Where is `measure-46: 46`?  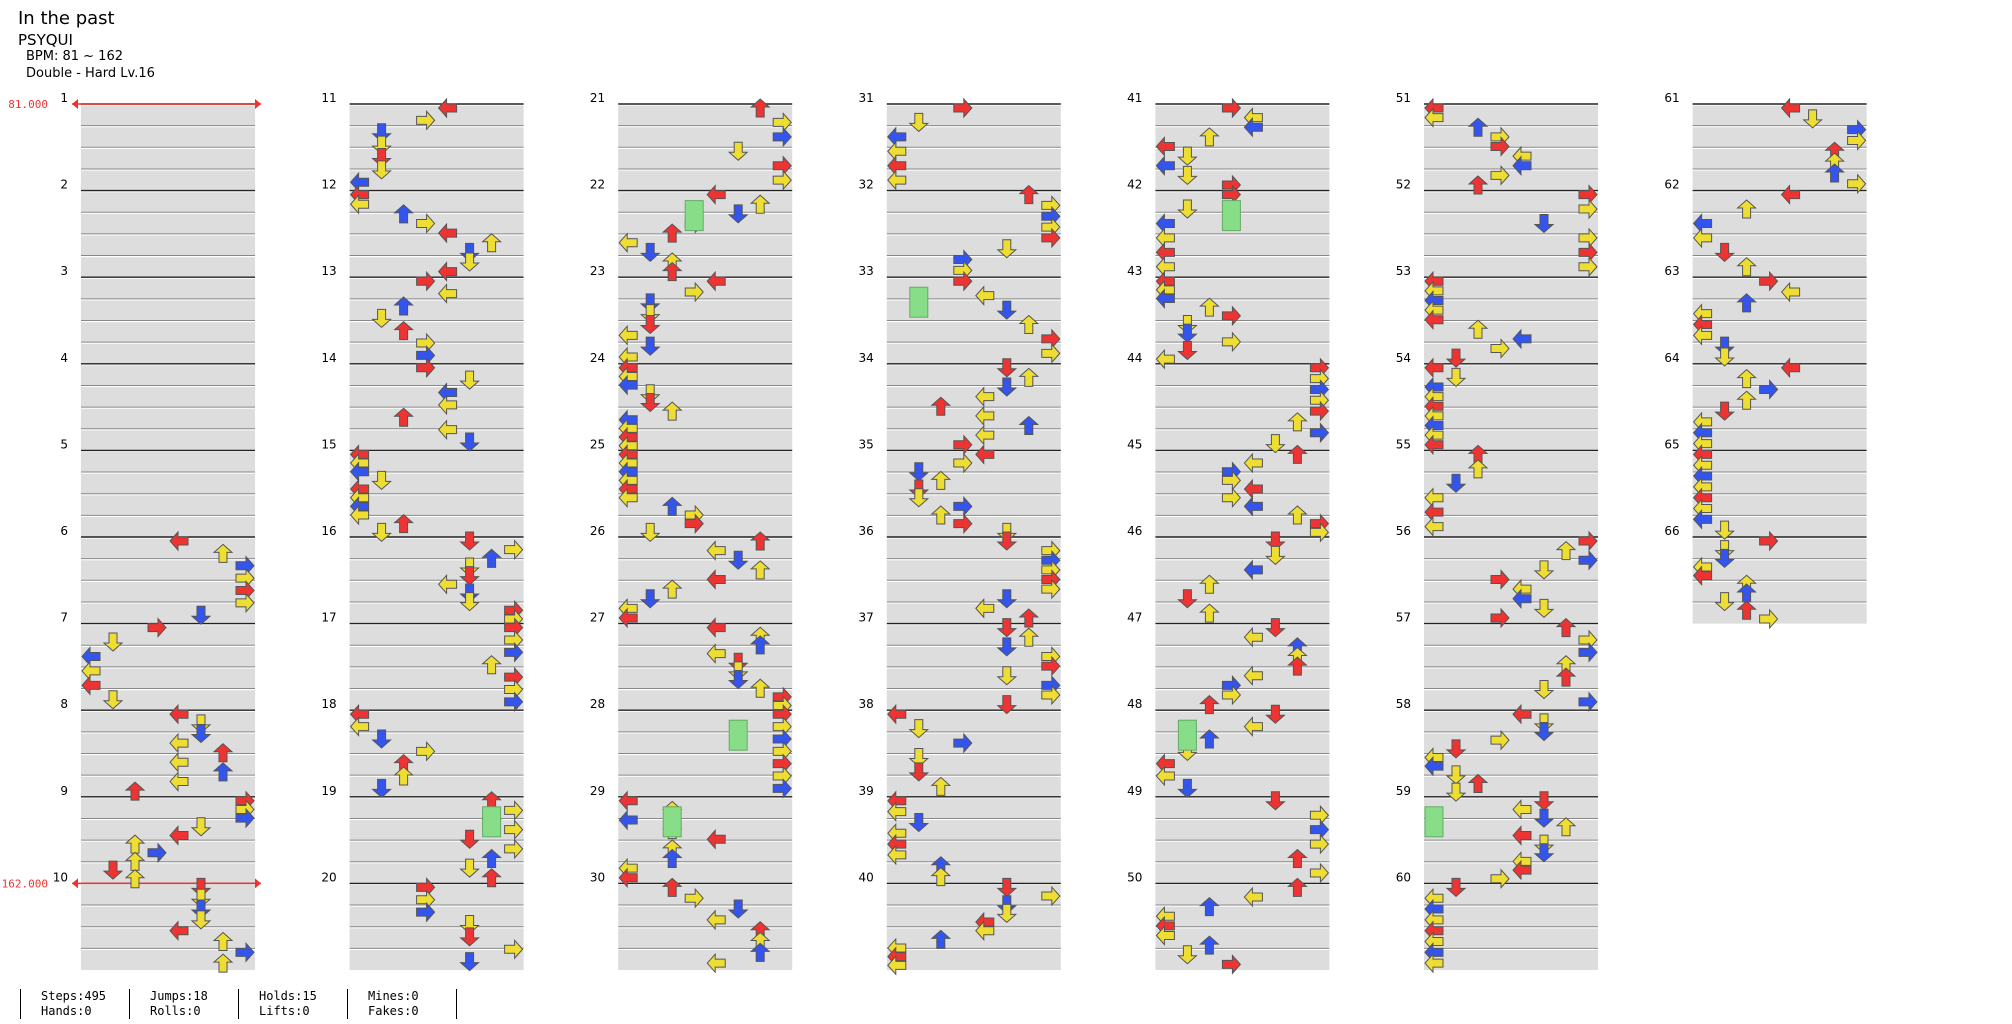 measure-46: 46 is located at coordinates (1228, 574).